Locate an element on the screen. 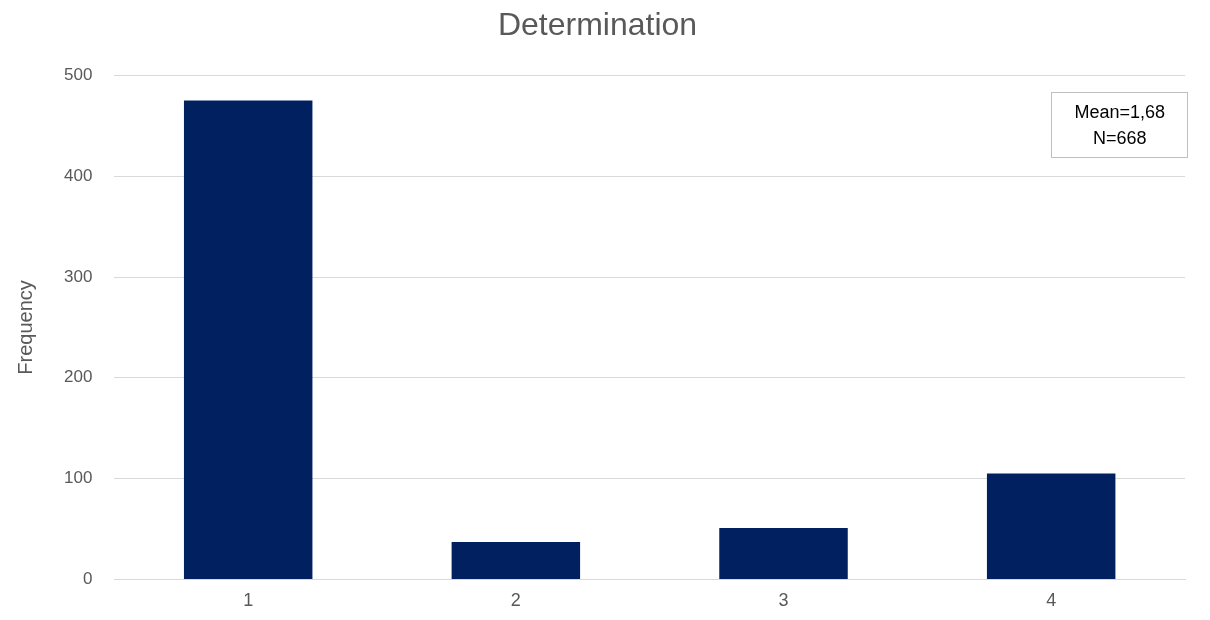 The image size is (1210, 620). x-tick-label: 4 is located at coordinates (1051, 600).